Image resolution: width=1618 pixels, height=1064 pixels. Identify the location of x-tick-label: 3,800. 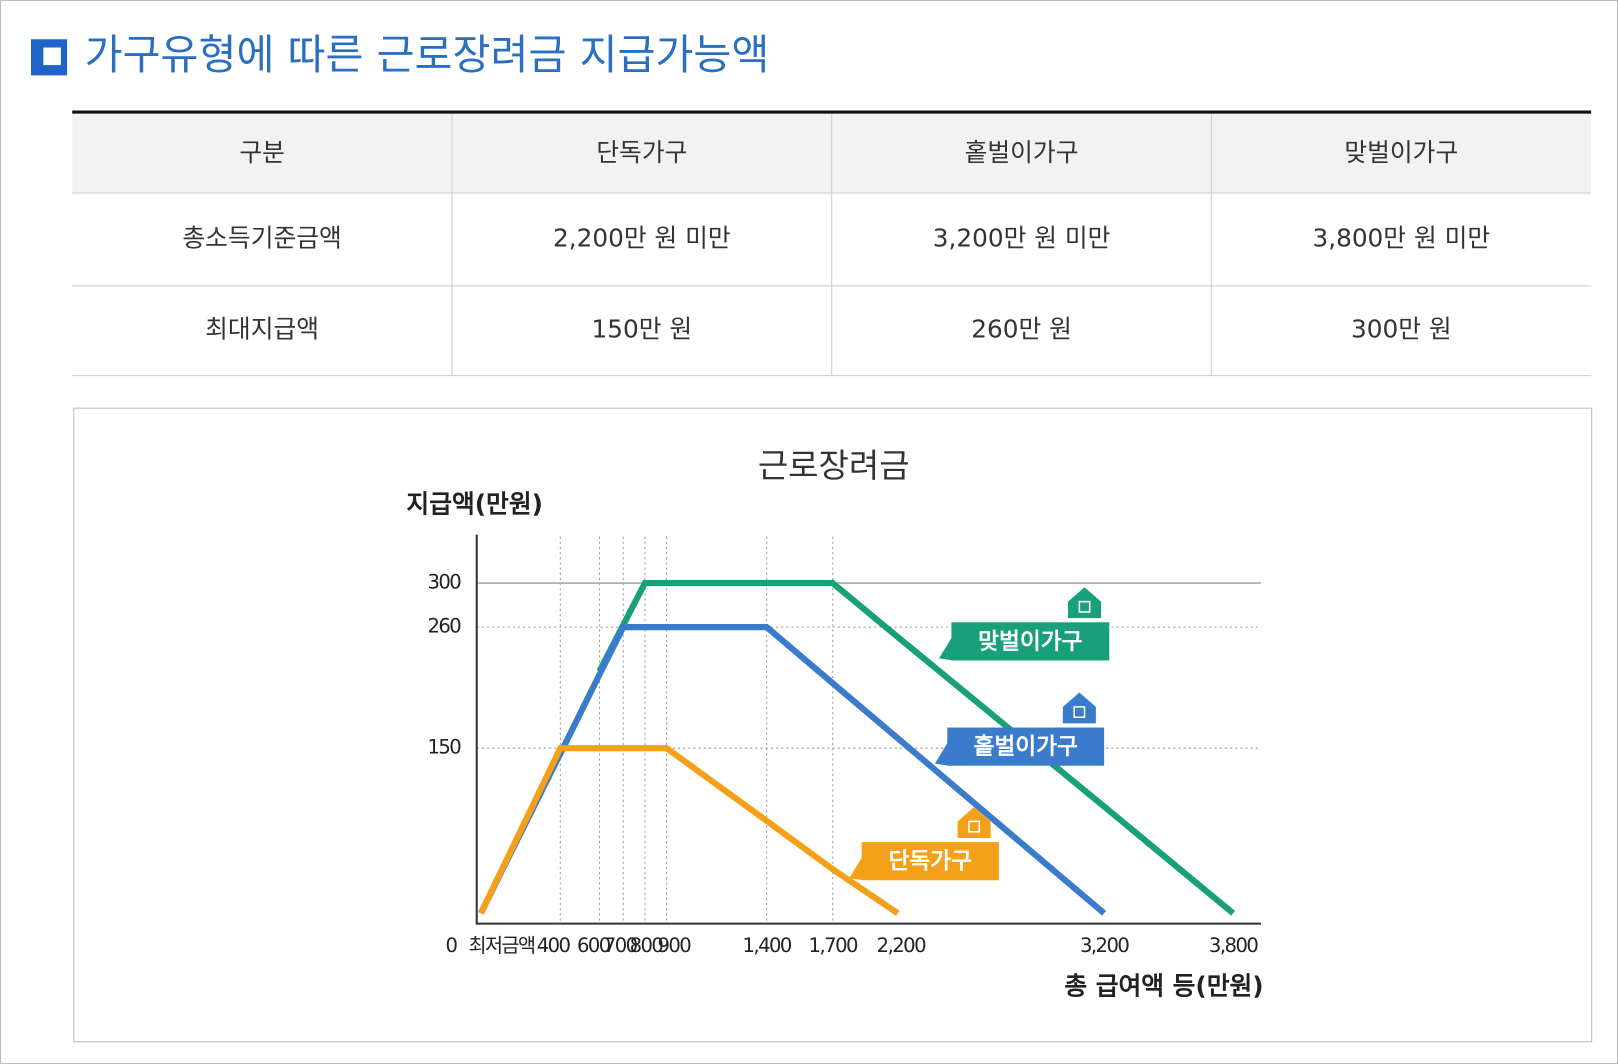
(1233, 945).